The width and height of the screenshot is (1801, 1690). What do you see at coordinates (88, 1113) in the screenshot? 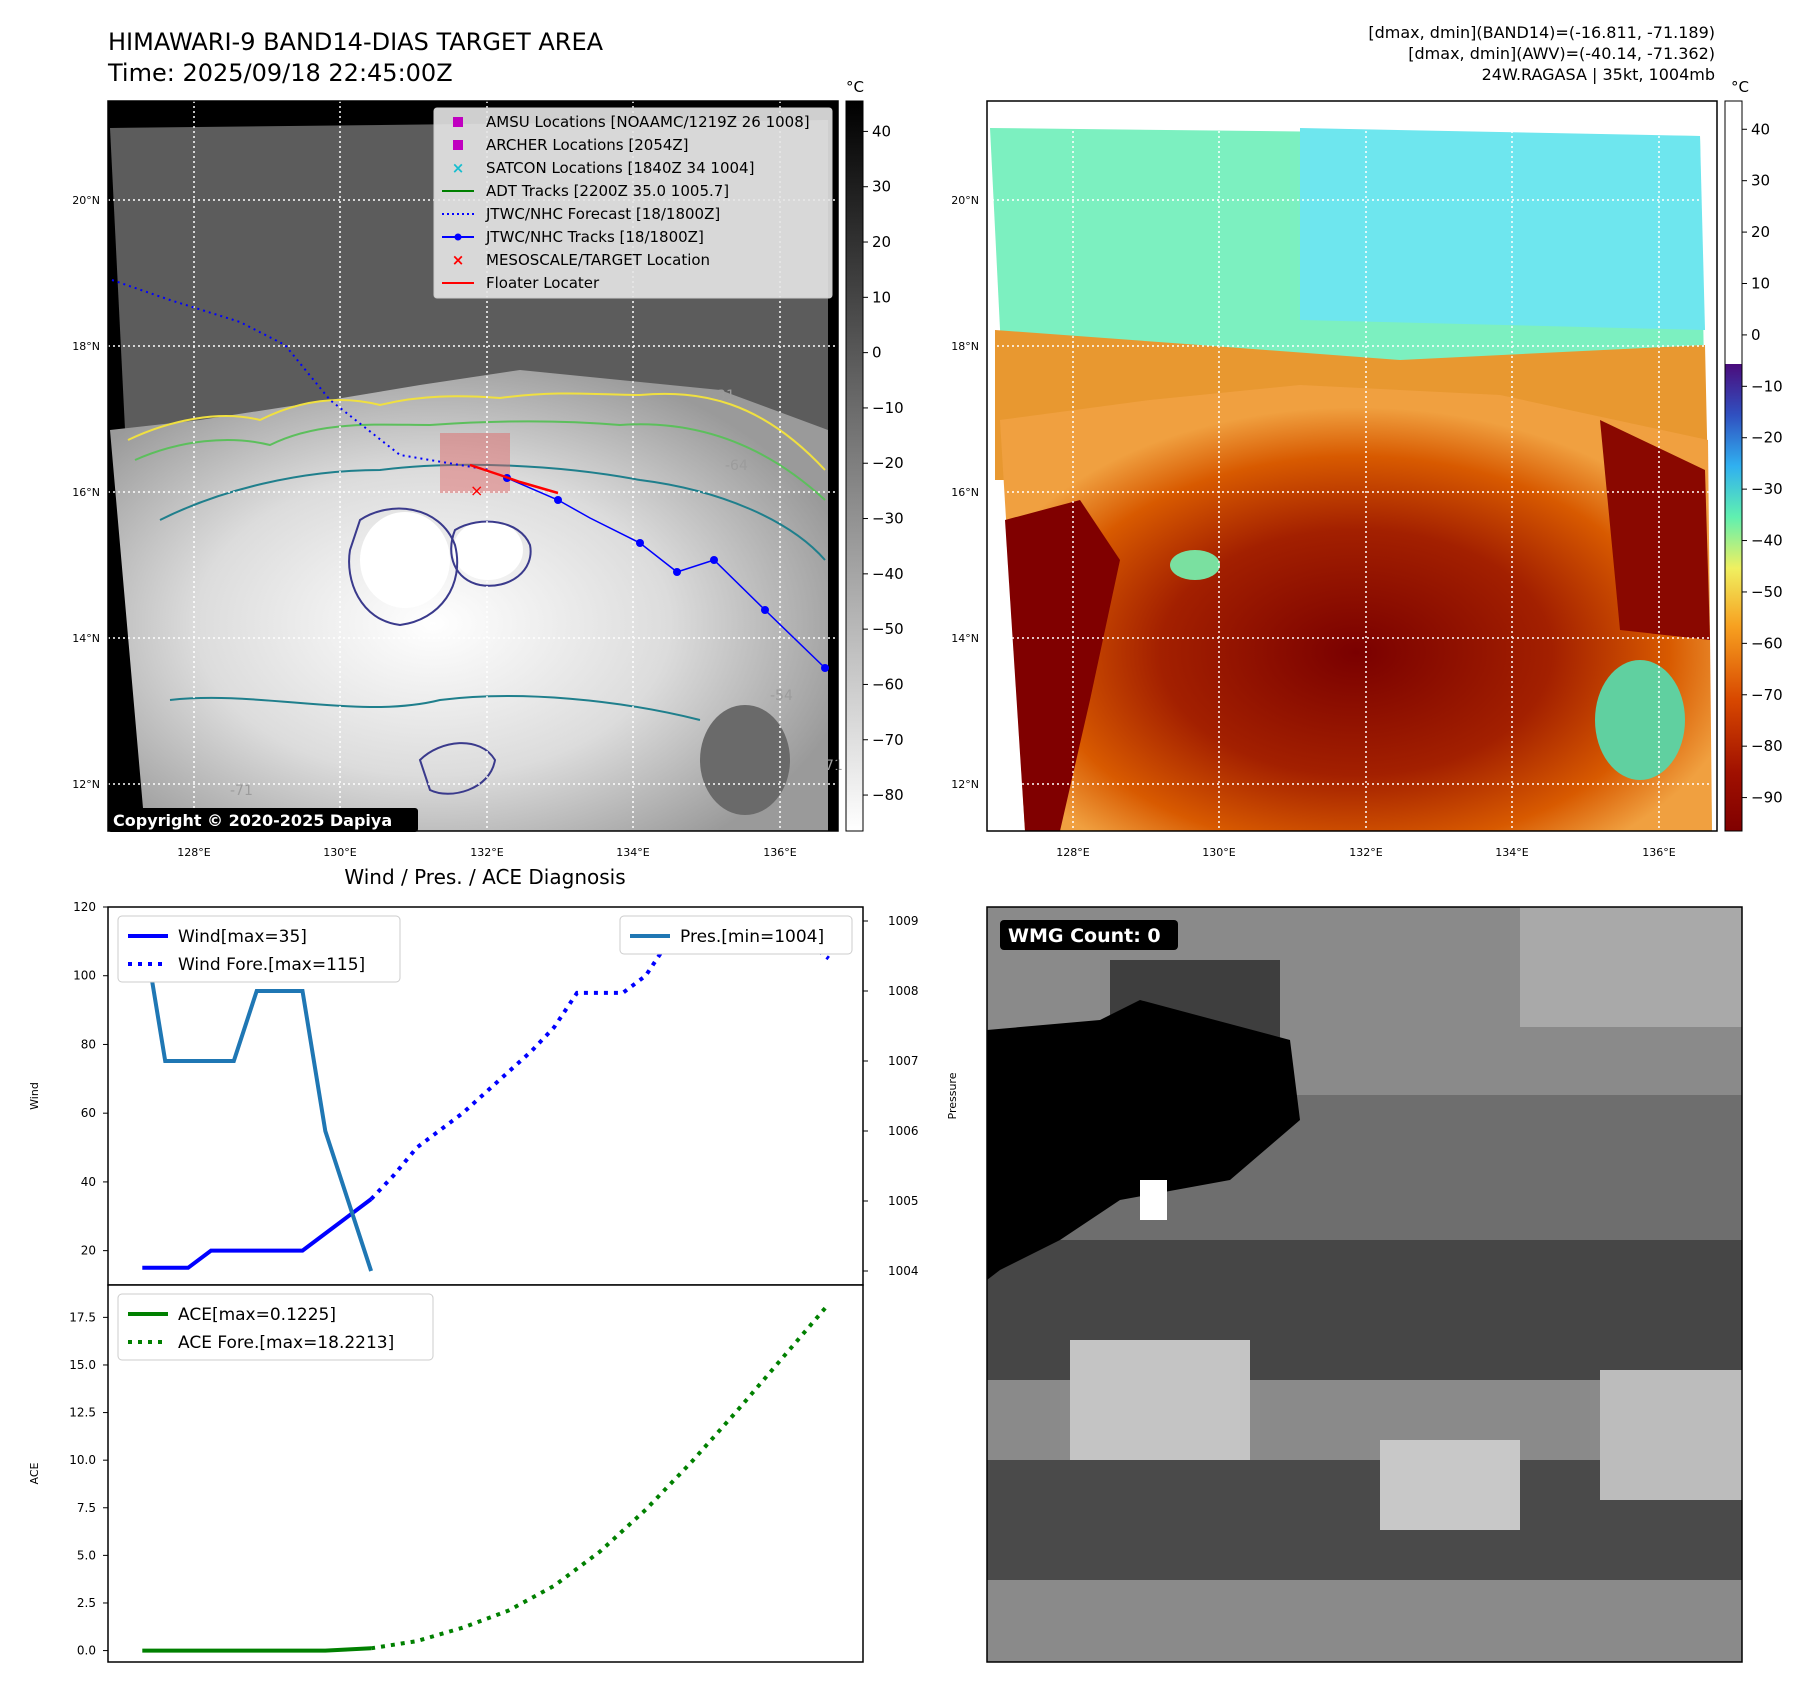
I see `y-tick-label: 60` at bounding box center [88, 1113].